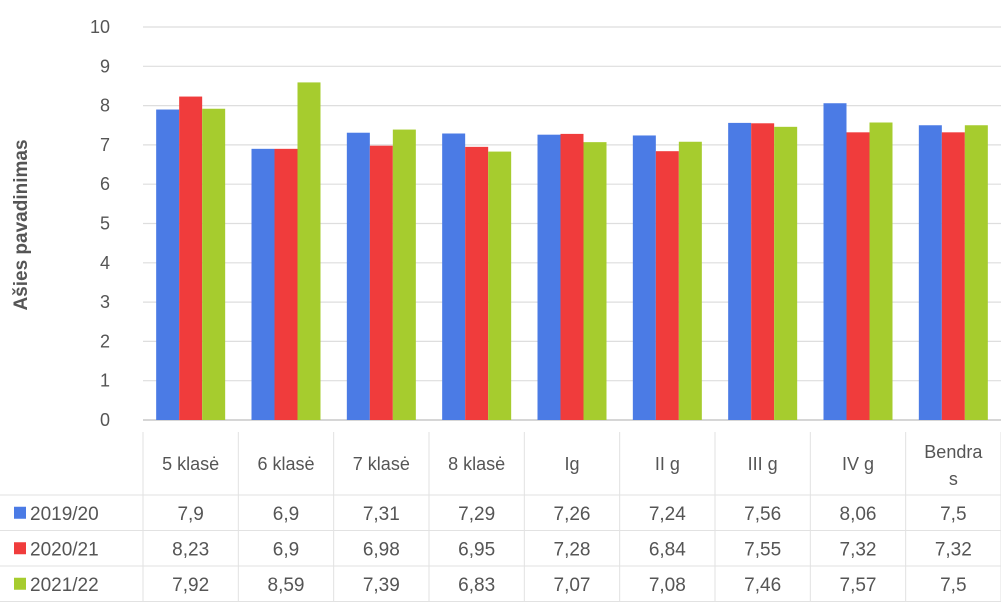 Image resolution: width=1001 pixels, height=607 pixels. I want to click on y-tick-label: 5, so click(105, 224).